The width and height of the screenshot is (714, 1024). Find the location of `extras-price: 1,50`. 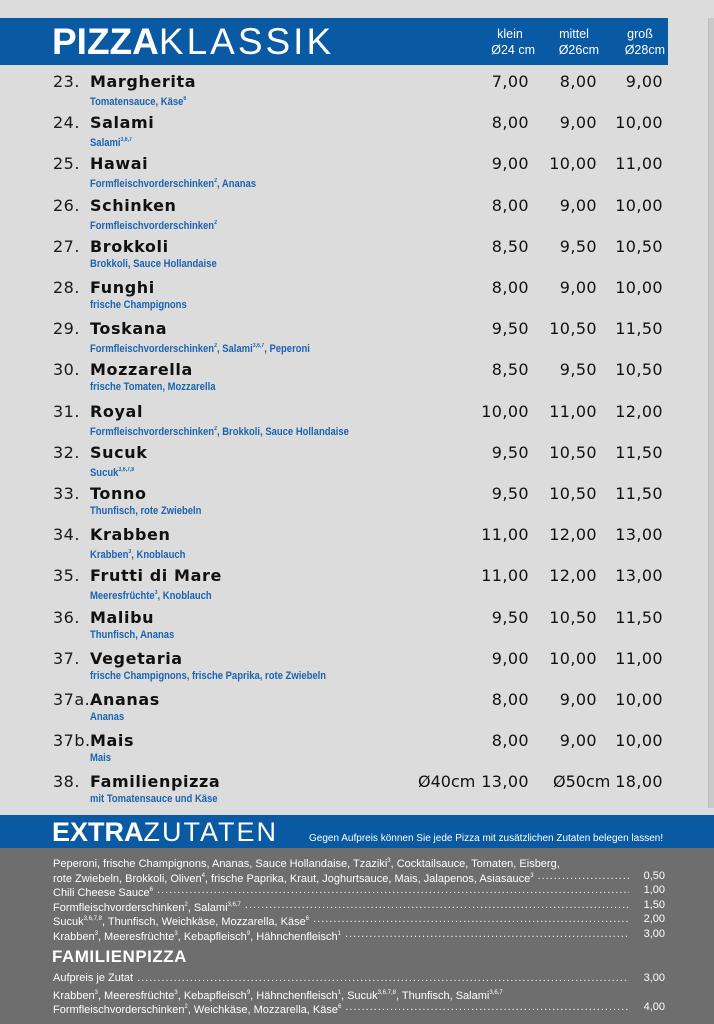

extras-price: 1,50 is located at coordinates (654, 904).